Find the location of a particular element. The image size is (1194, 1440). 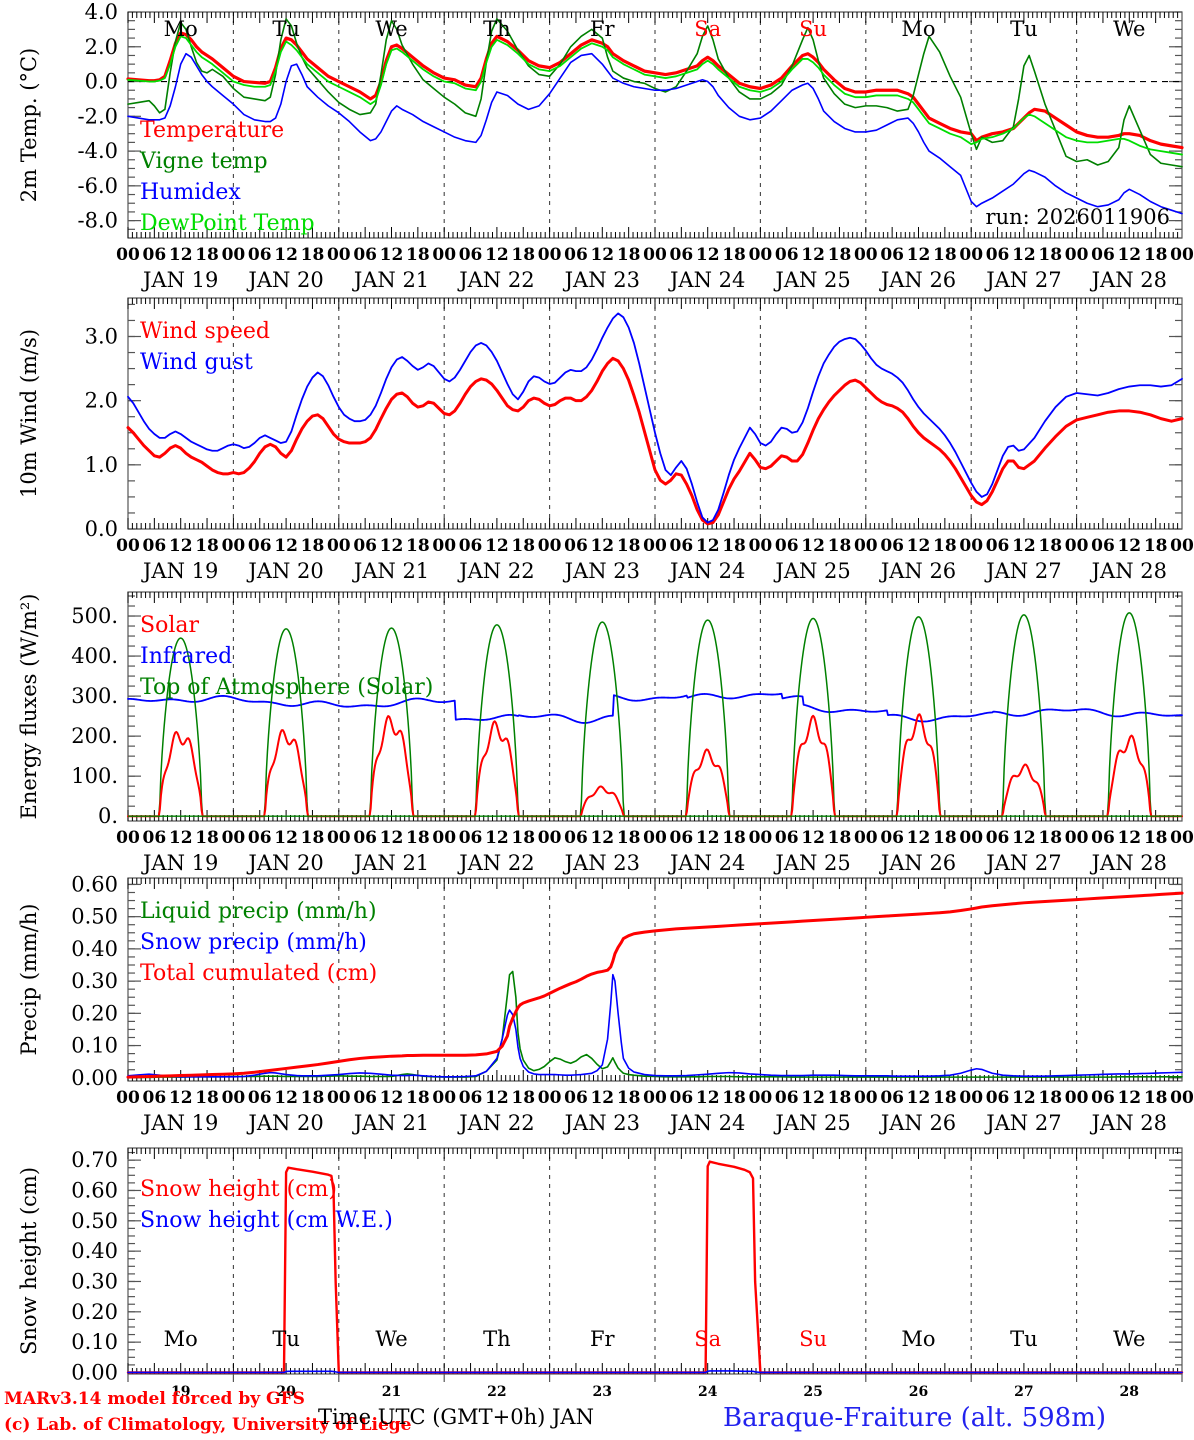

y-tick-label: 500. is located at coordinates (94, 616).